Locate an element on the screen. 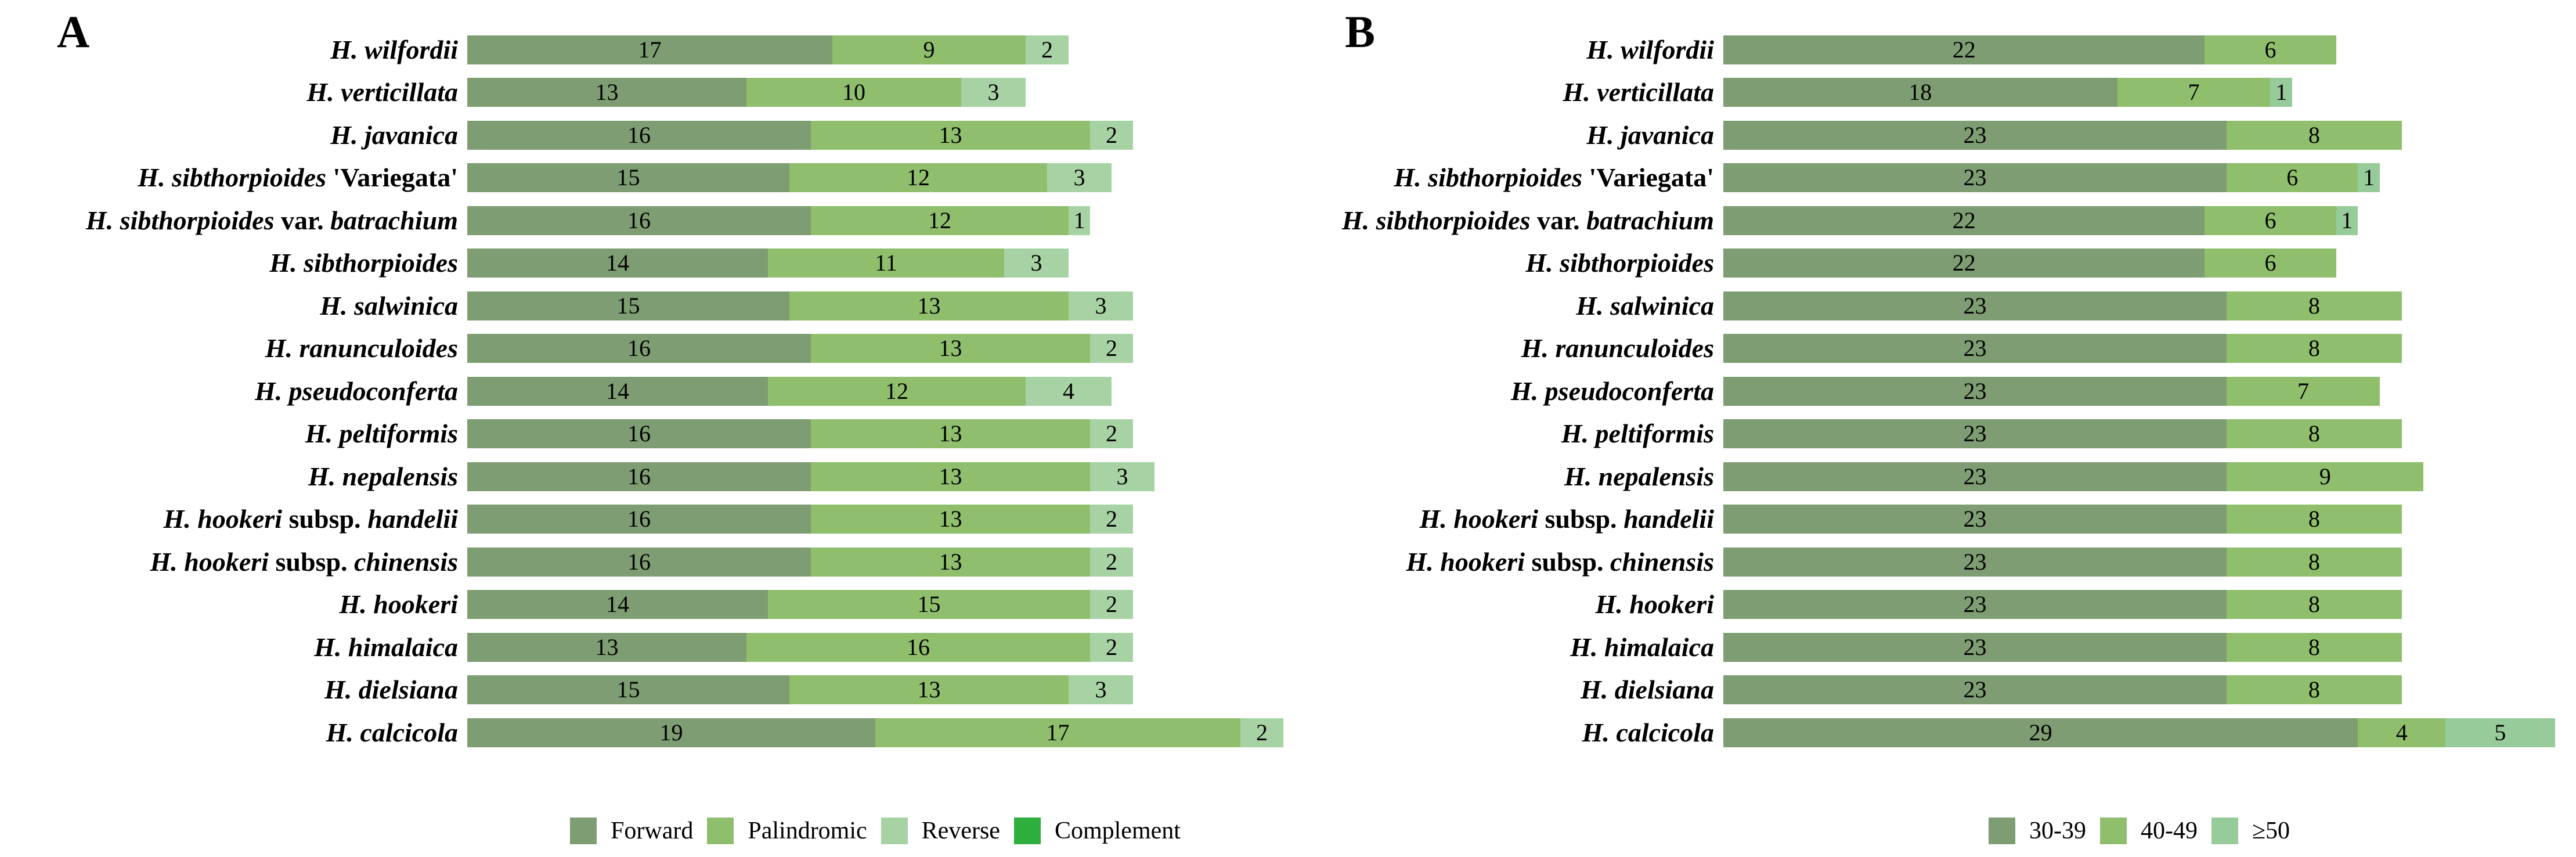 The image size is (2576, 857). bar-segment: 19 is located at coordinates (671, 732).